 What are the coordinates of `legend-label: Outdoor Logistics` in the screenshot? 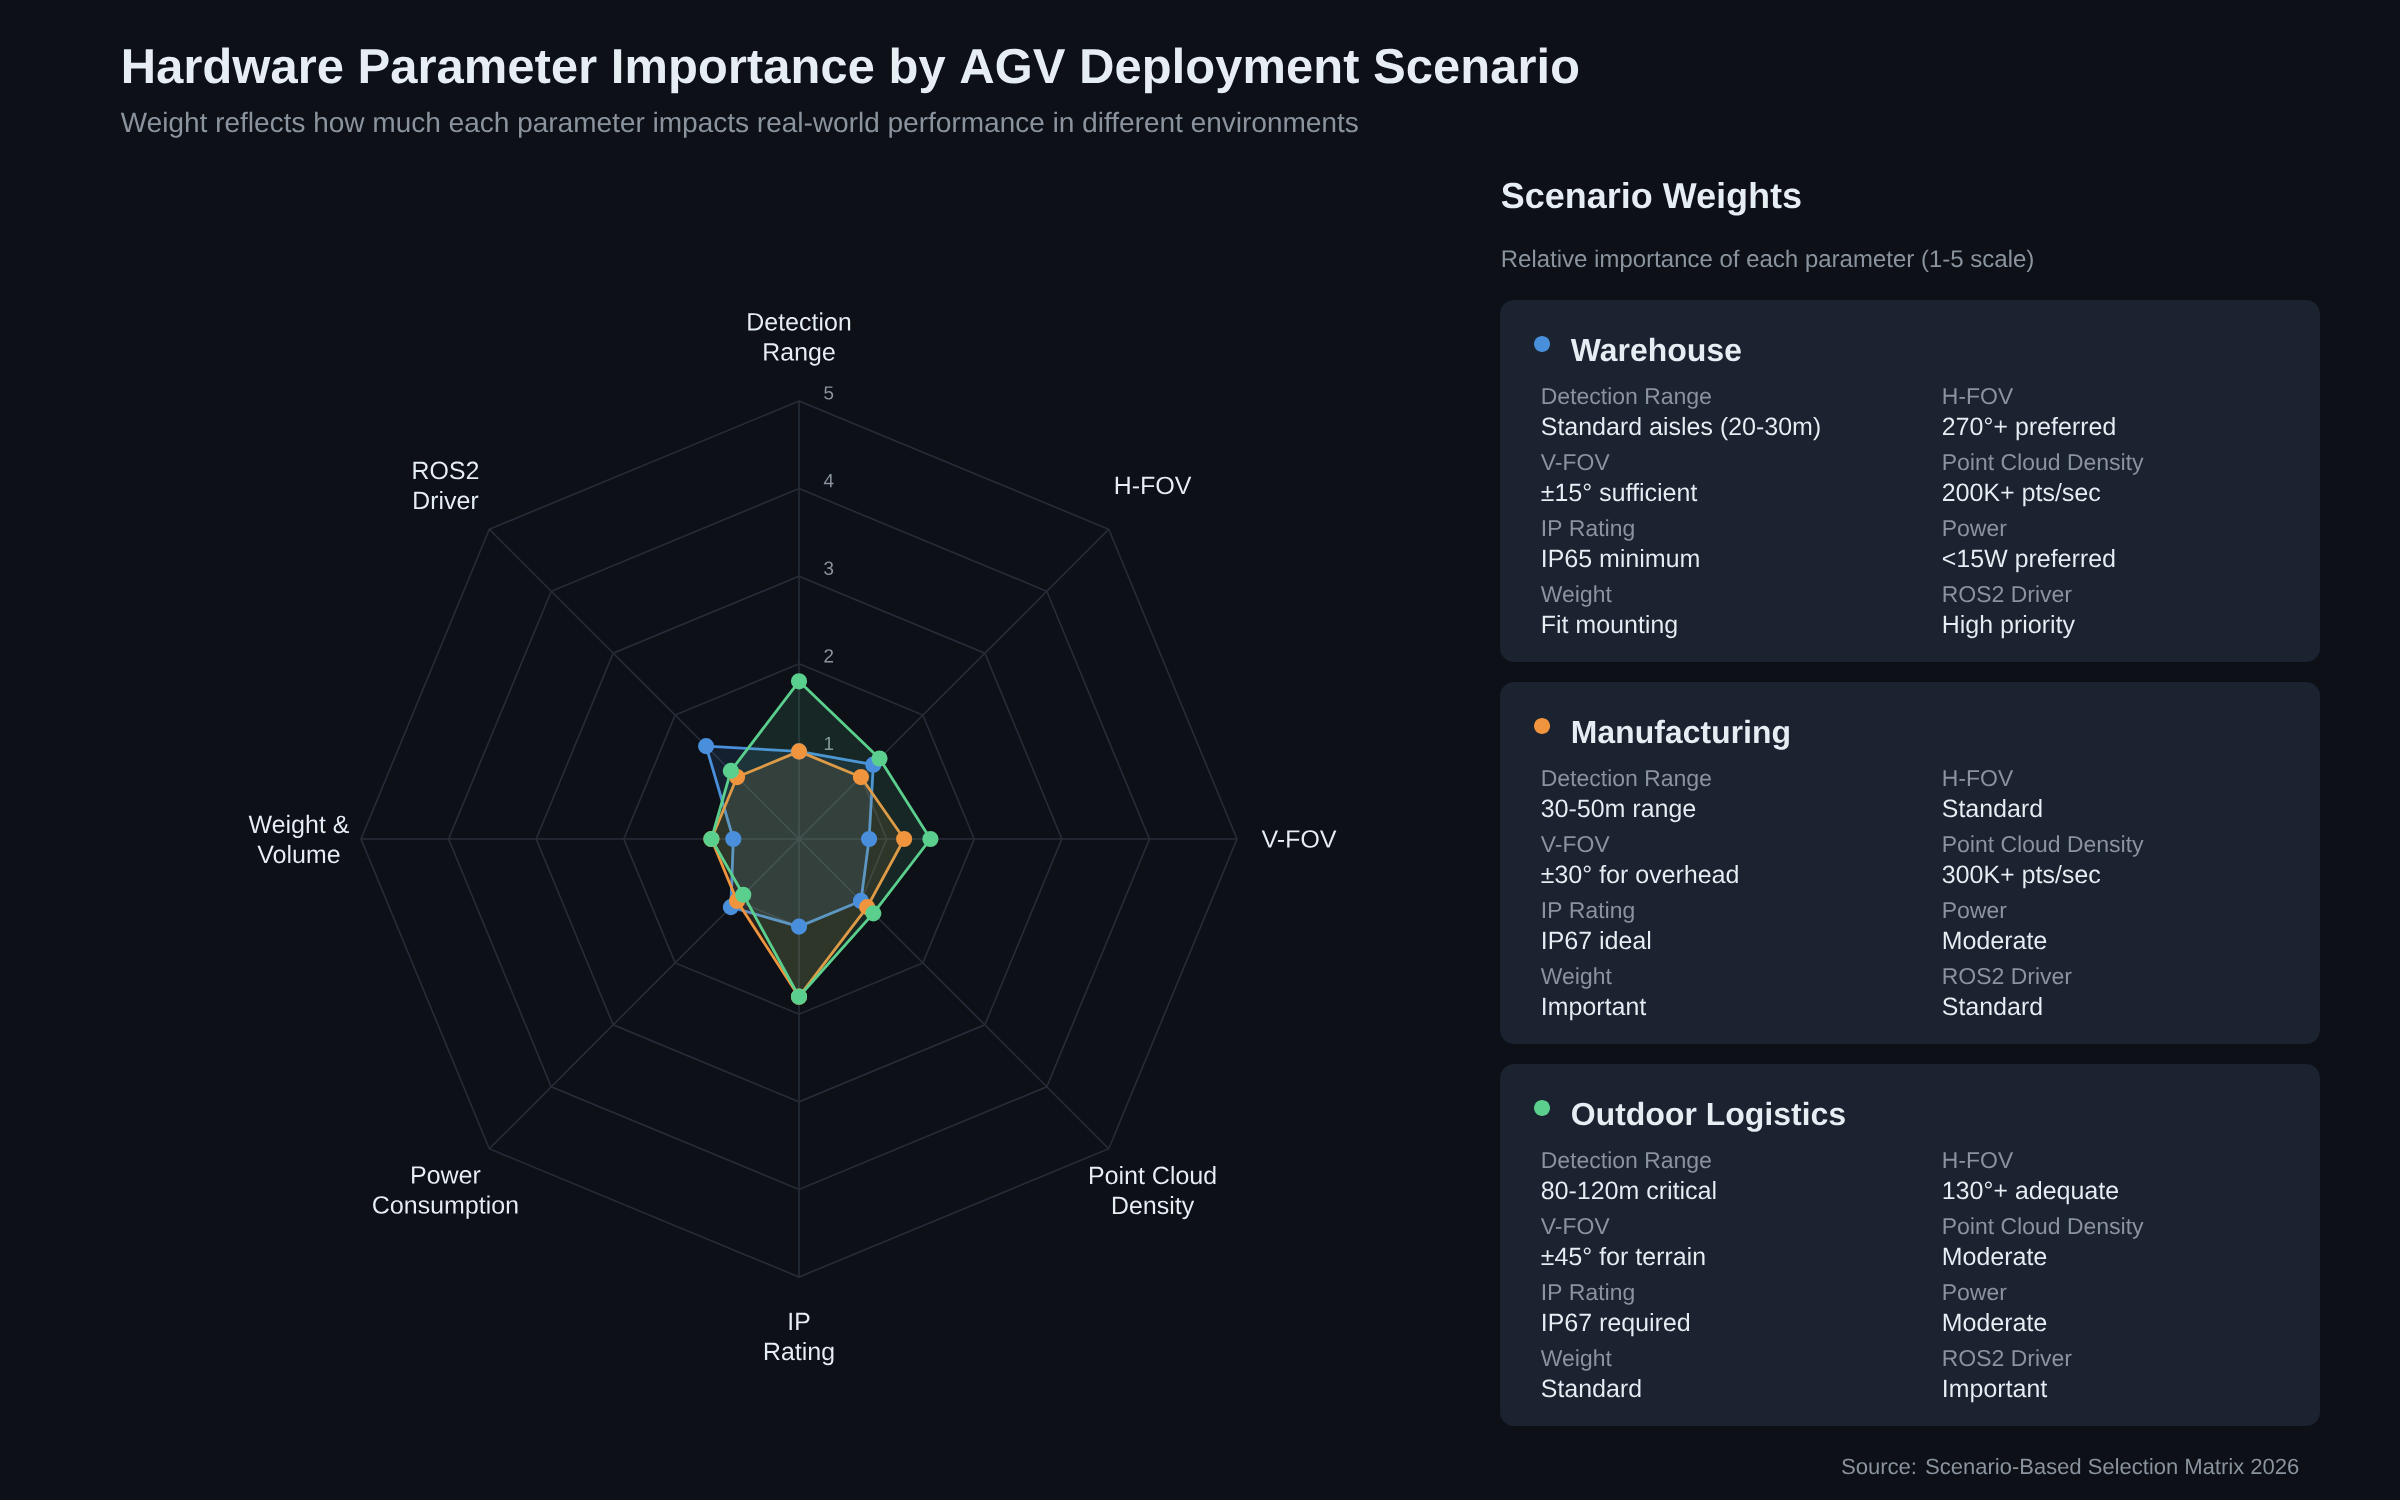 It's located at (1708, 1116).